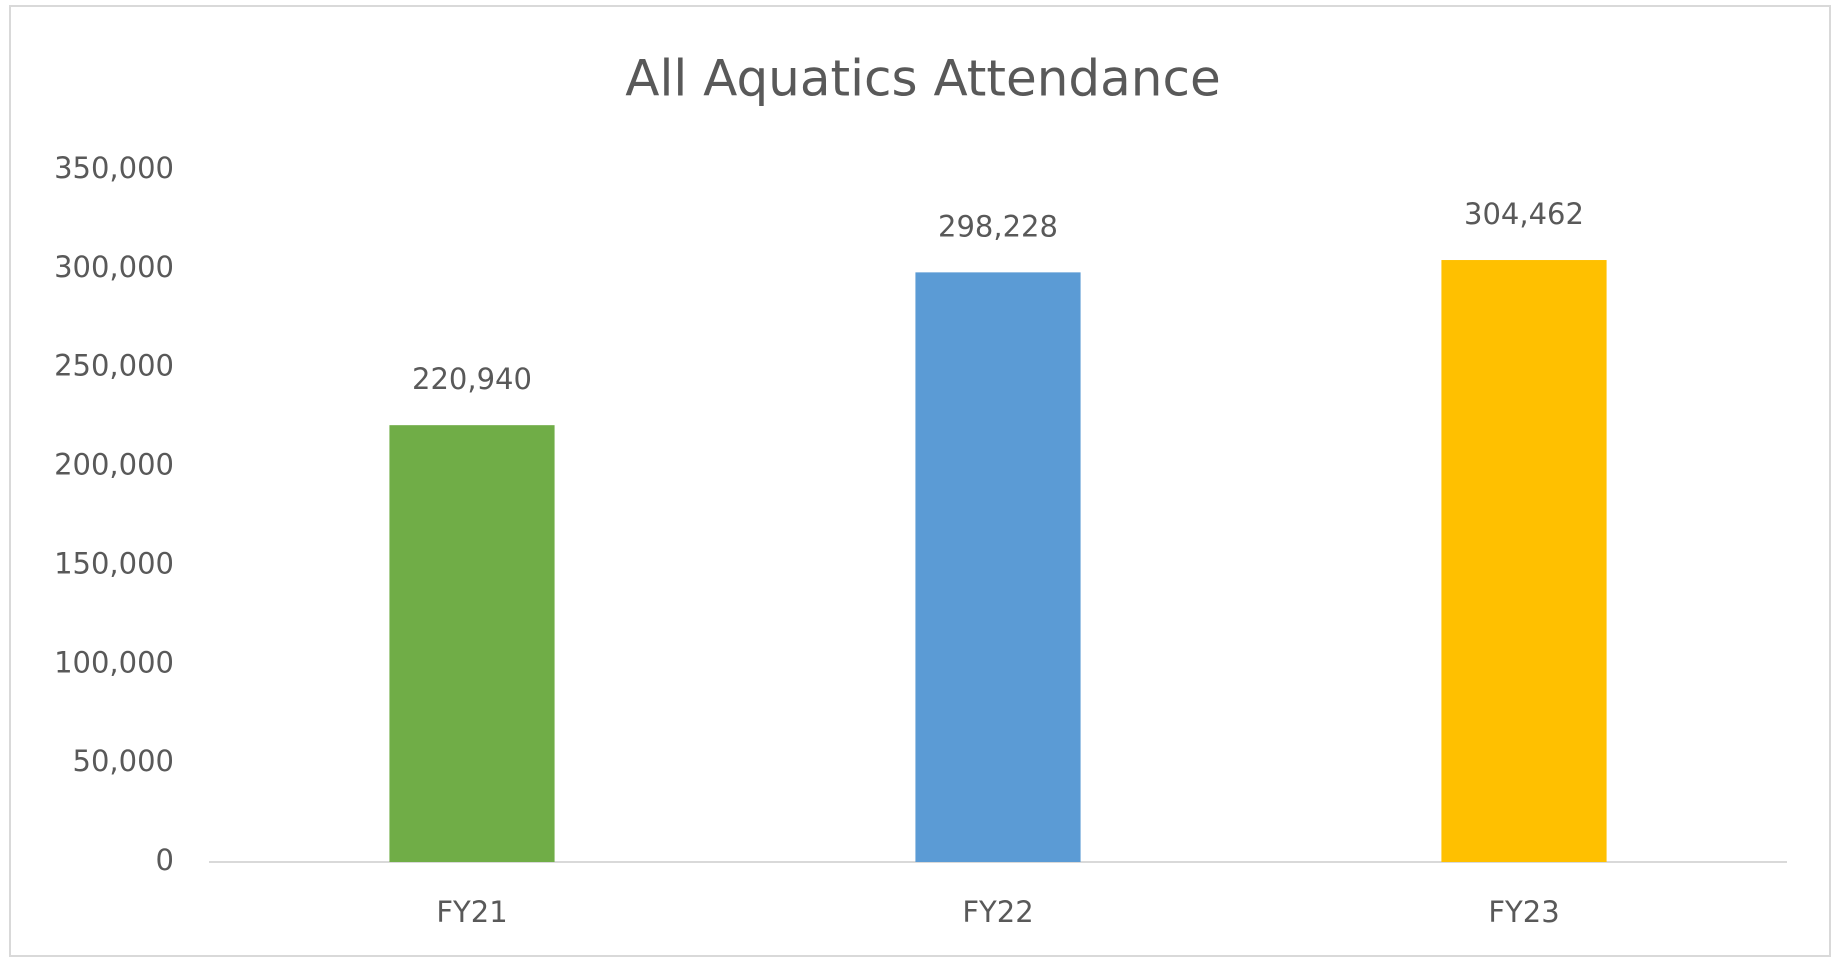 The image size is (1841, 960). What do you see at coordinates (114, 366) in the screenshot?
I see `y-tick-label: 250,000` at bounding box center [114, 366].